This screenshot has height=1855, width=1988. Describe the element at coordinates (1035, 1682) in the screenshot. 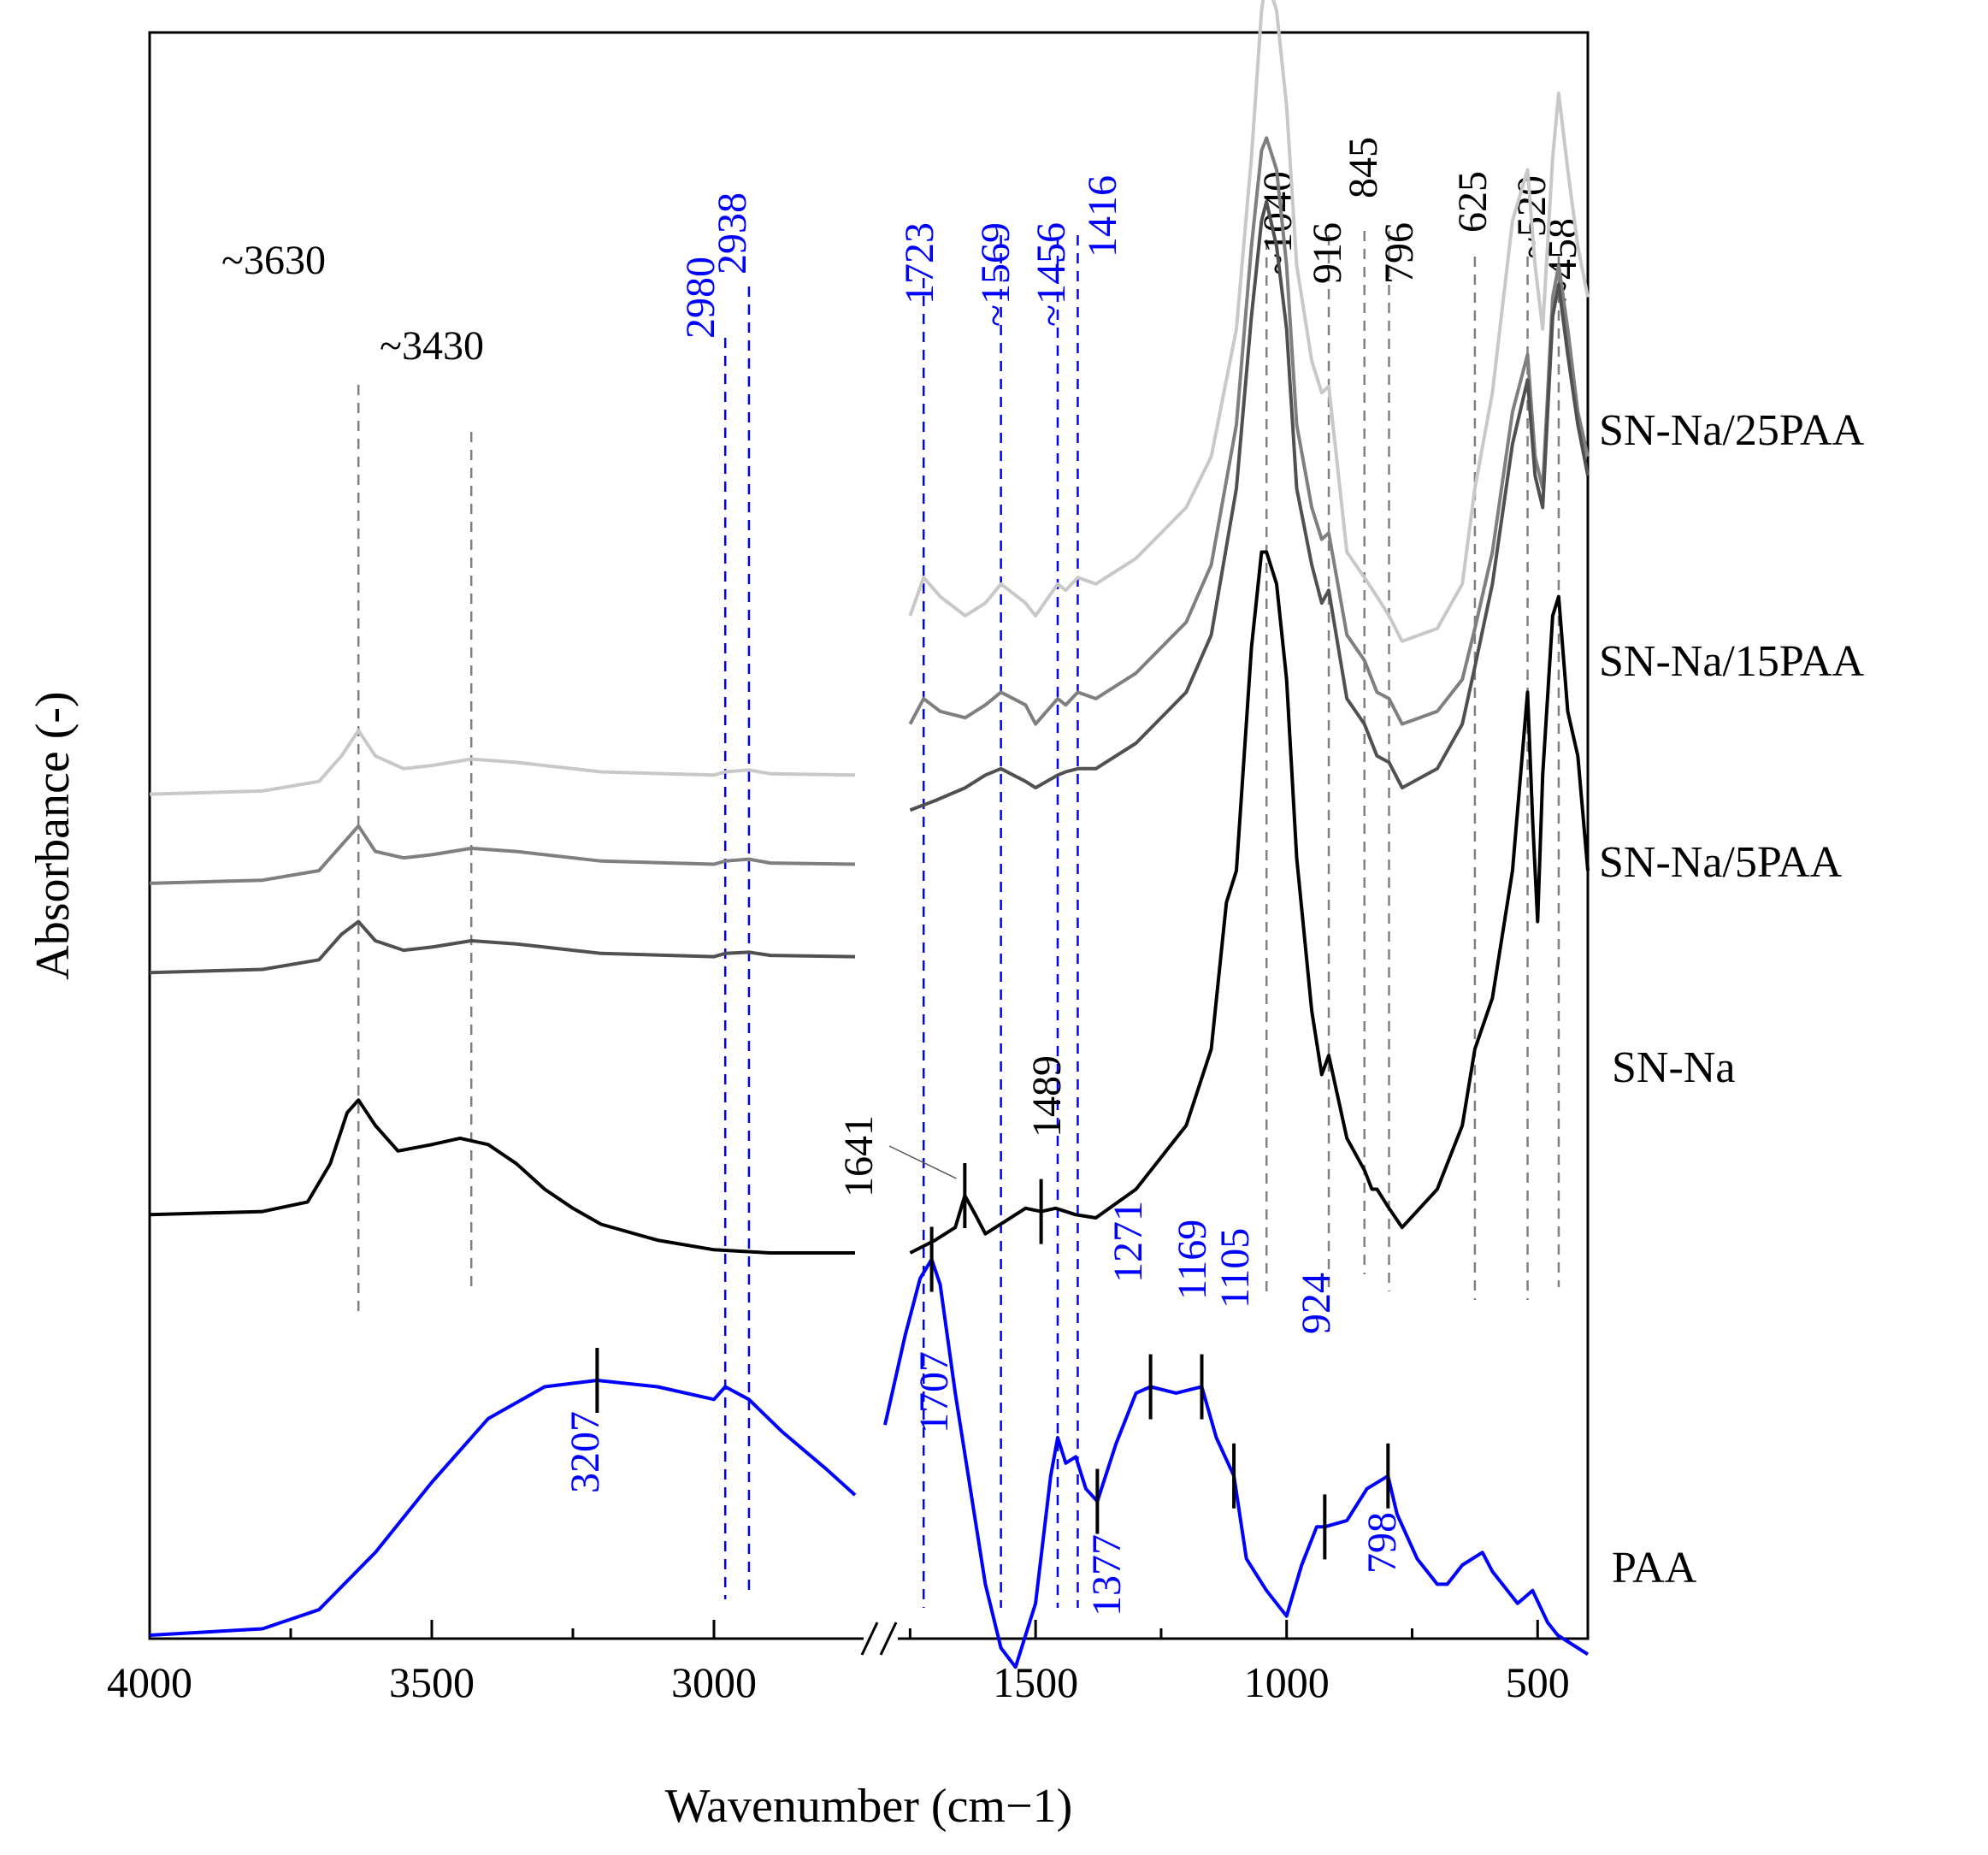

I see `x-tick-label: 1500` at that location.